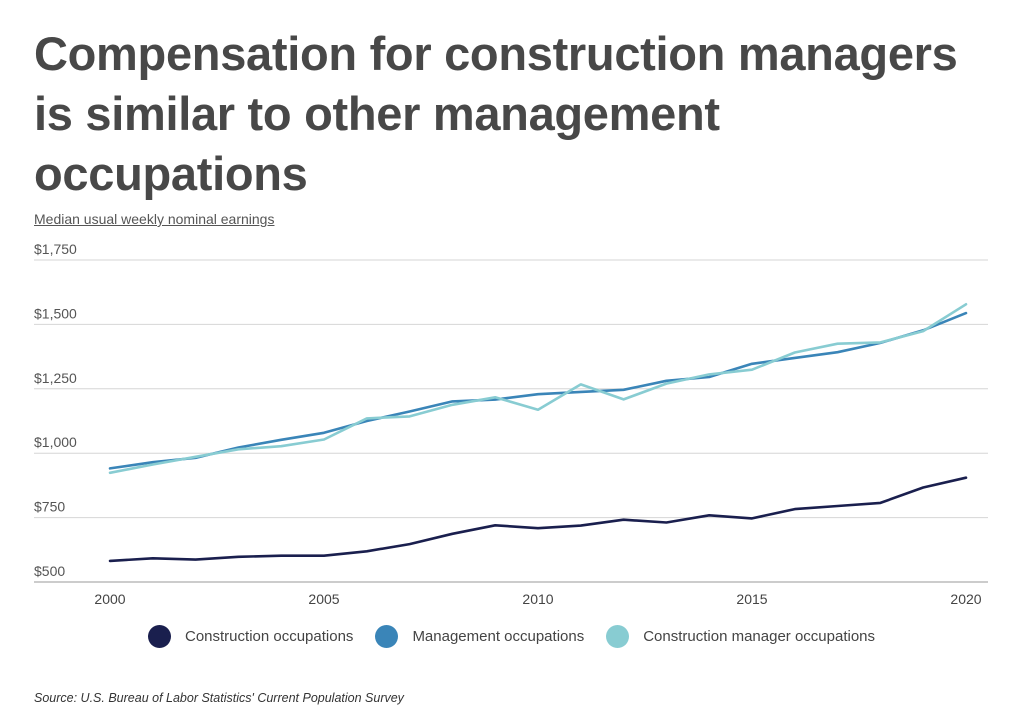  I want to click on legend-label: Construction manager occupations, so click(759, 636).